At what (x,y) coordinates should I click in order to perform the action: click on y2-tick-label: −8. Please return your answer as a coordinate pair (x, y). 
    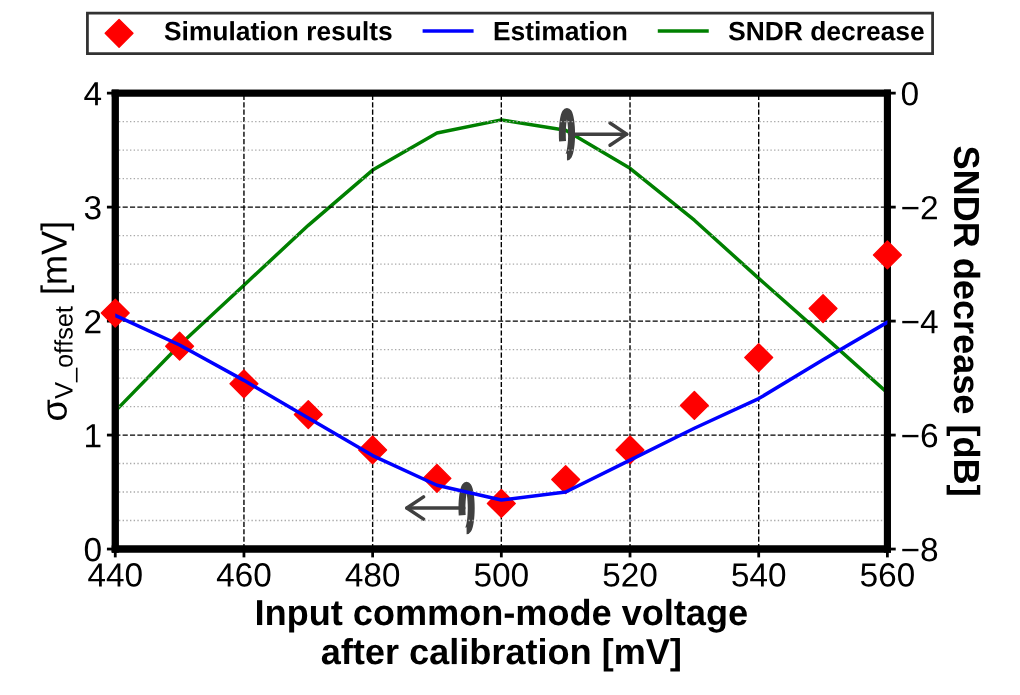
    Looking at the image, I should click on (920, 549).